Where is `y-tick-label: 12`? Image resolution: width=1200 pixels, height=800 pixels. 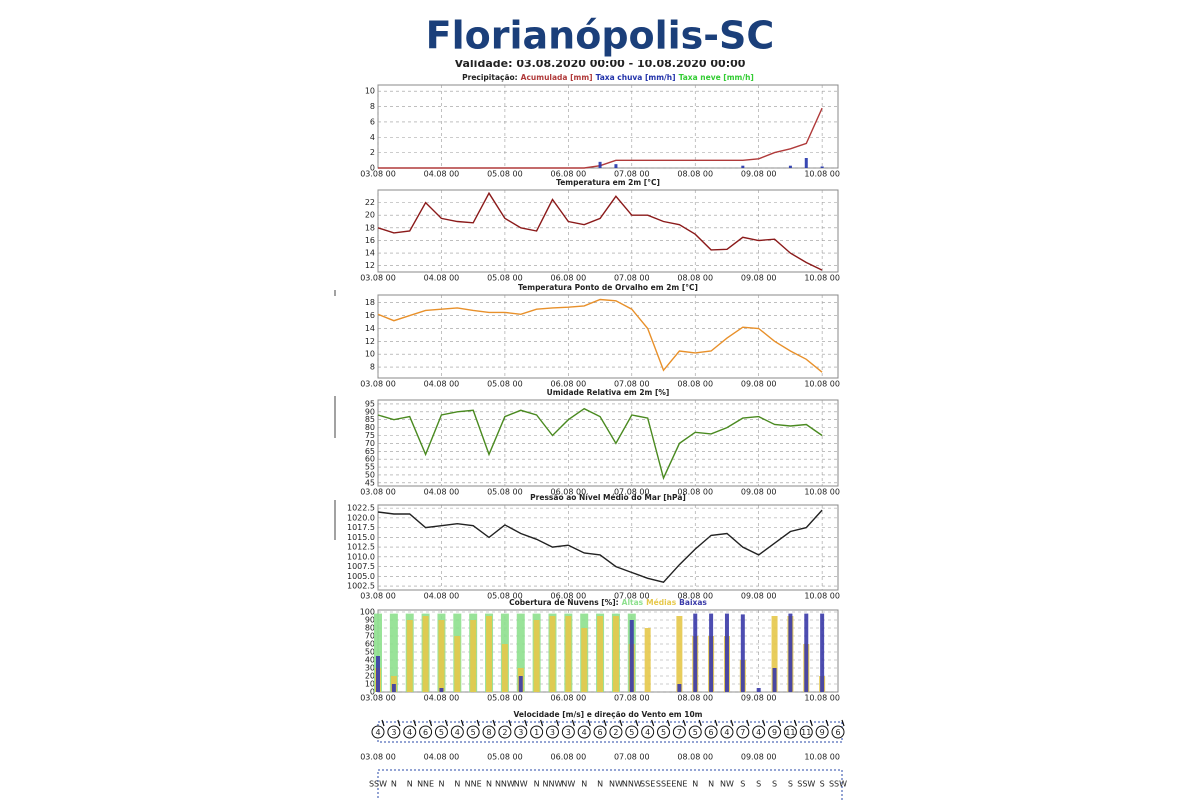 y-tick-label: 12 is located at coordinates (370, 265).